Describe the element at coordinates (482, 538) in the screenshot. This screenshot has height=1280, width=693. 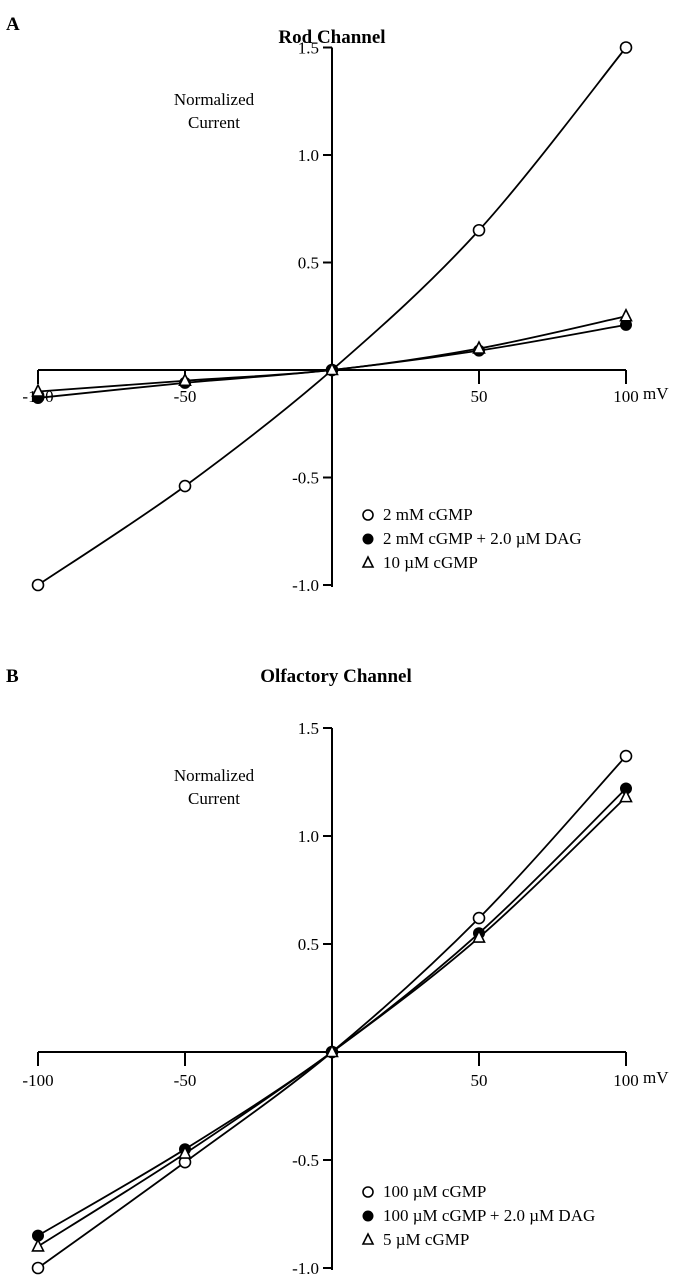
I see `legend-entry: 2 mM cGMP + 2.0 µM DAG` at that location.